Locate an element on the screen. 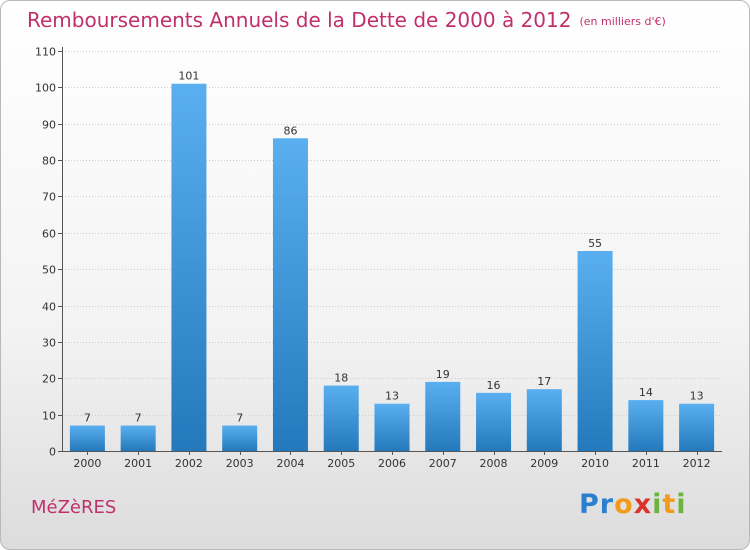 This screenshot has width=750, height=550. commune-name: MéZèRES is located at coordinates (74, 507).